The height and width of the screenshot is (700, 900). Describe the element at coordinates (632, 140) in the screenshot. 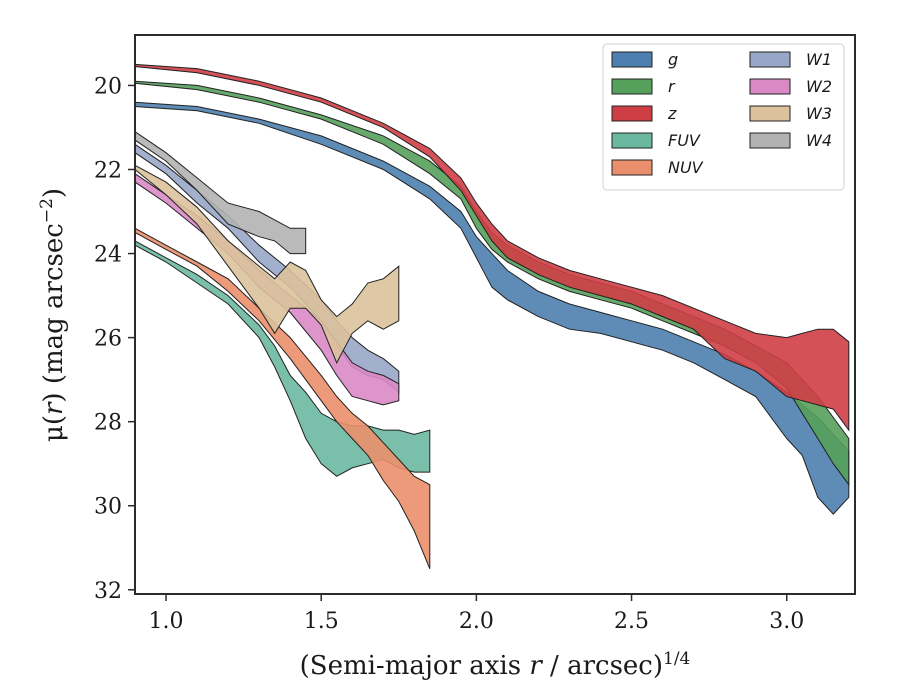

I see `legend-swatch-fuv` at that location.